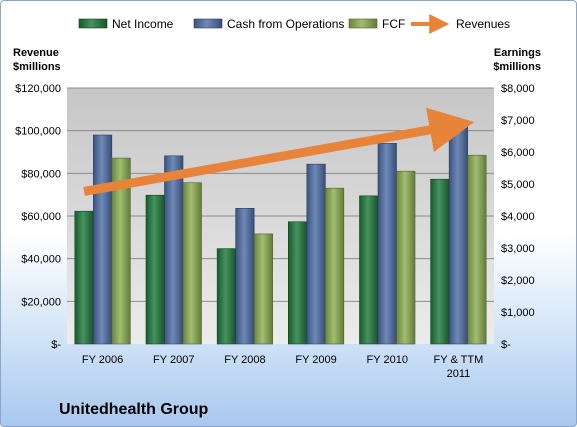  I want to click on legend-label: Cash from Operations, so click(285, 24).